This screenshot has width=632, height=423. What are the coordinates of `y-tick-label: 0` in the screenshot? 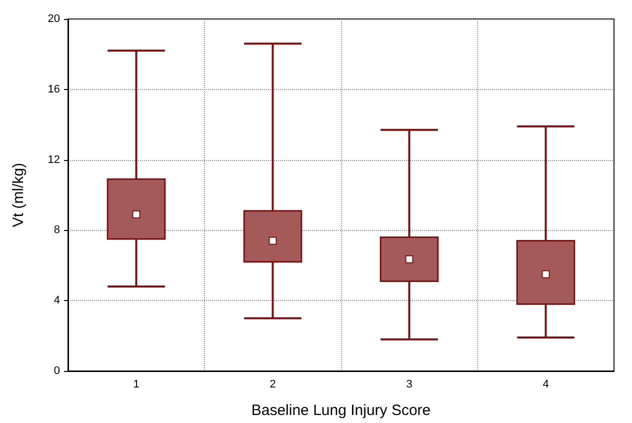 It's located at (57, 371).